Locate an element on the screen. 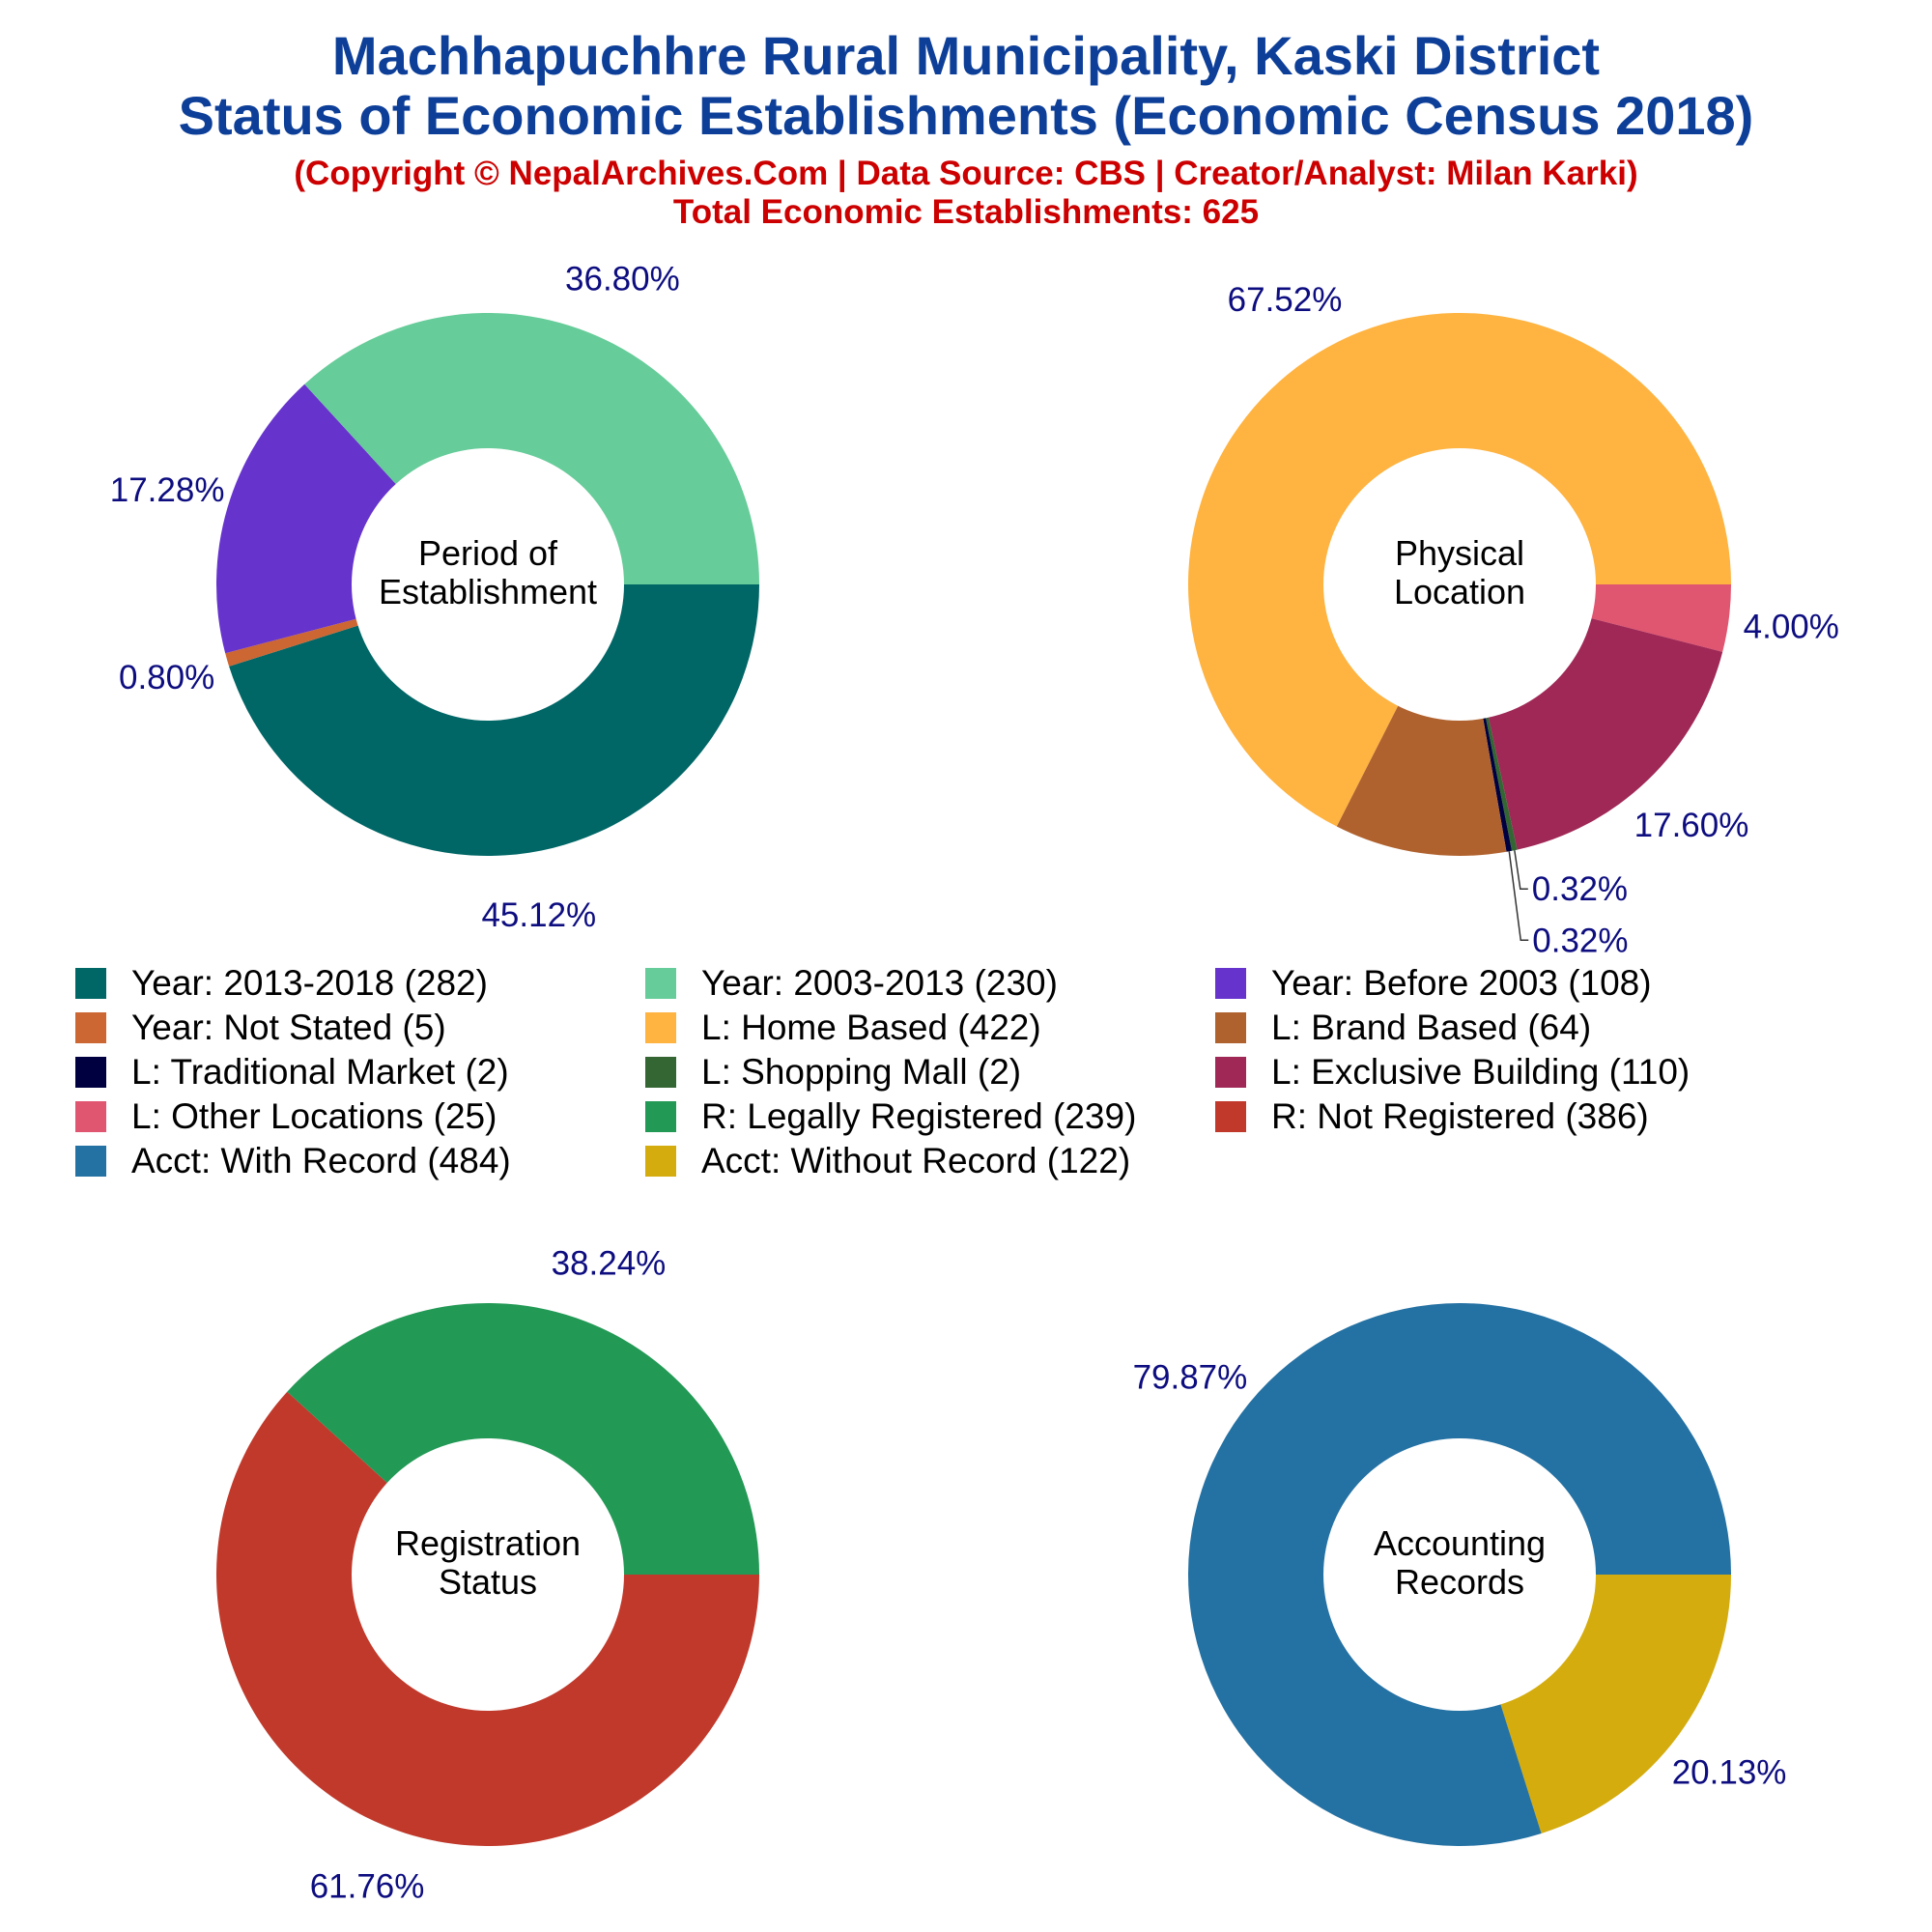 The height and width of the screenshot is (1932, 1932). legend-label: Year: Before 2003 (108) is located at coordinates (1461, 983).